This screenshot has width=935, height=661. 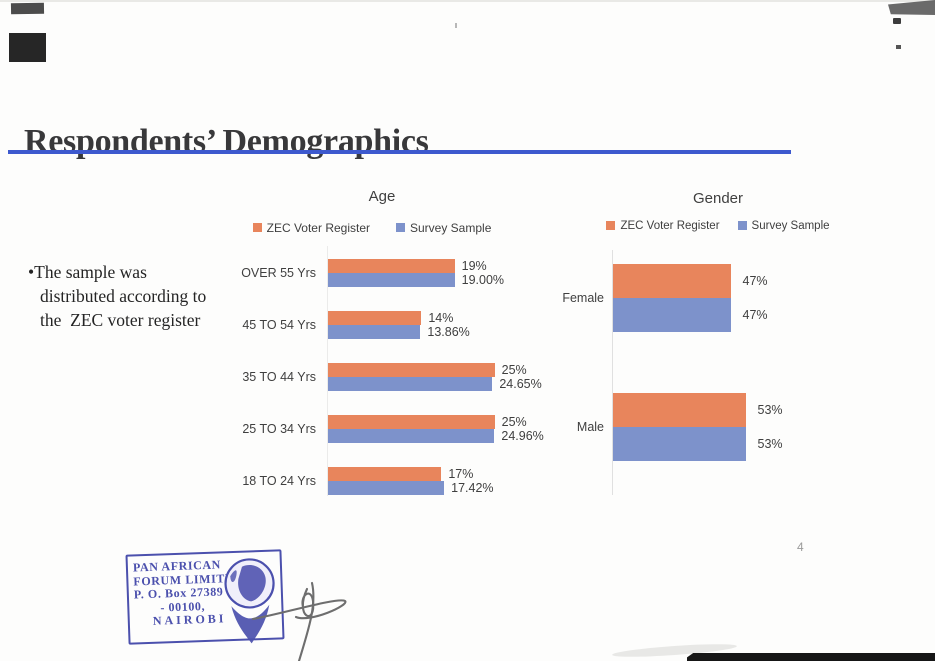 I want to click on legend-item: Survey Sample, so click(x=783, y=225).